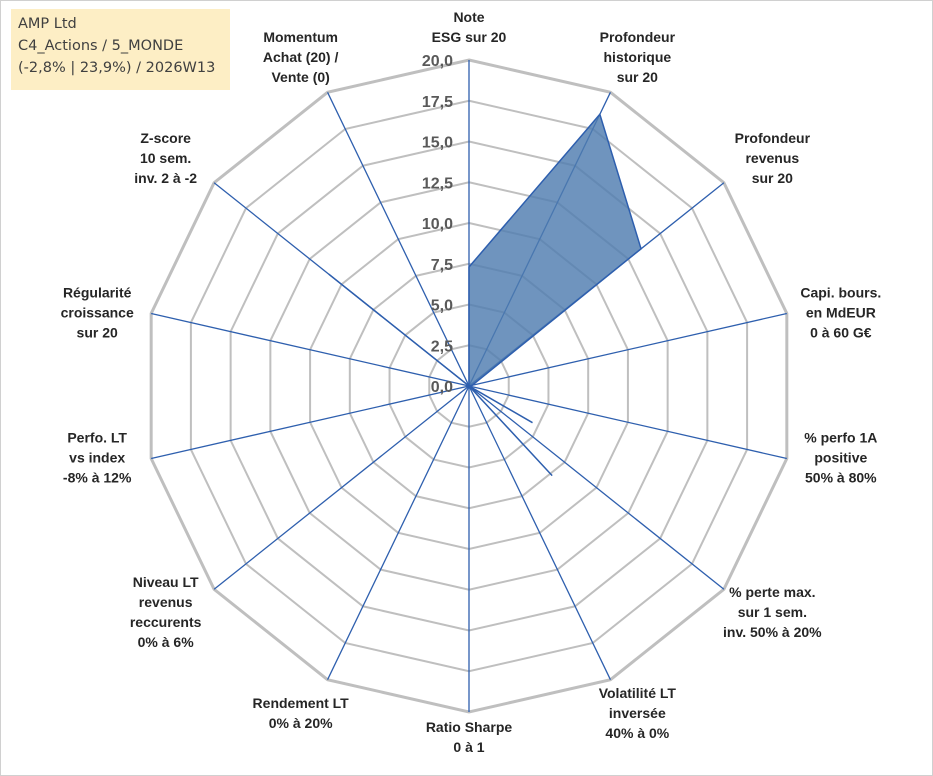 The width and height of the screenshot is (933, 776). Describe the element at coordinates (437, 143) in the screenshot. I see `tick-label: 15,0` at that location.